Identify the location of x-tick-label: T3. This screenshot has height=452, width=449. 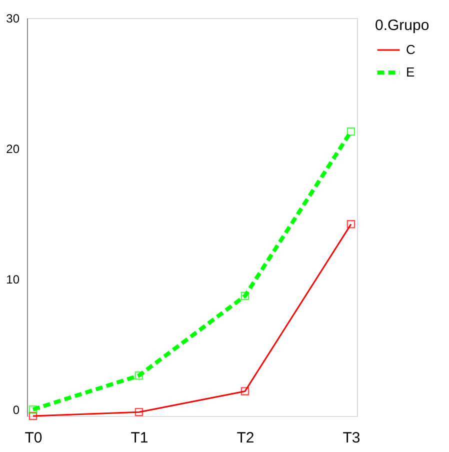
(351, 438).